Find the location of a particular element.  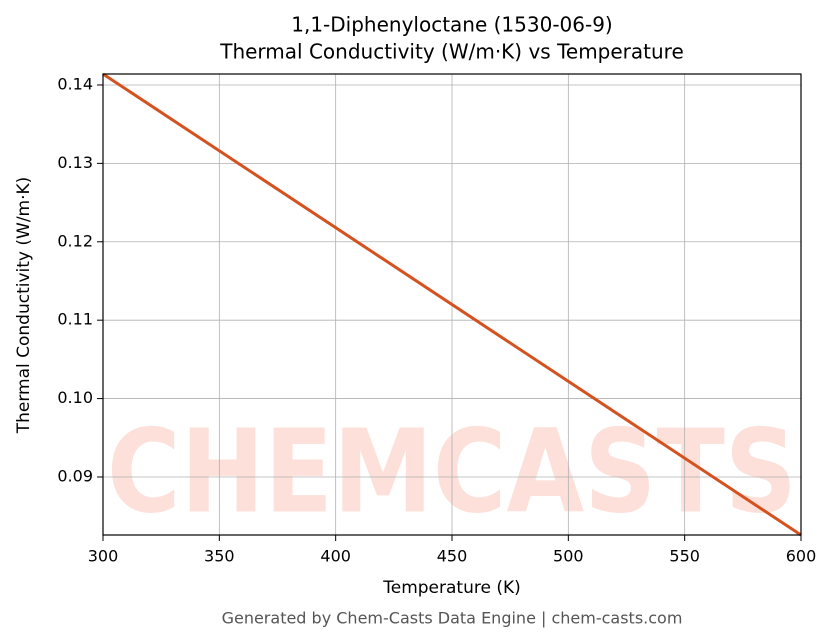

x-tick-label: 400 is located at coordinates (335, 556).